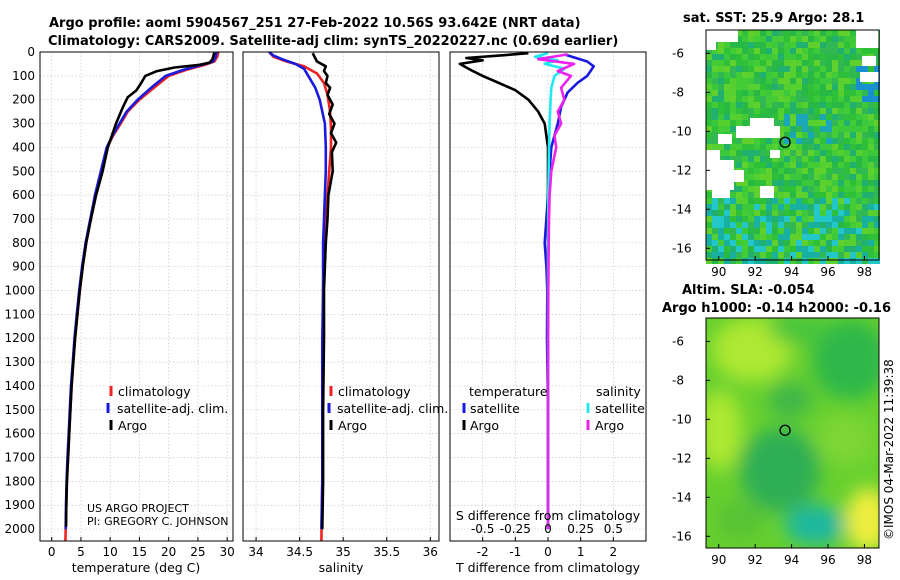 This screenshot has width=900, height=580. Describe the element at coordinates (23, 147) in the screenshot. I see `y-tick-label: 400` at that location.